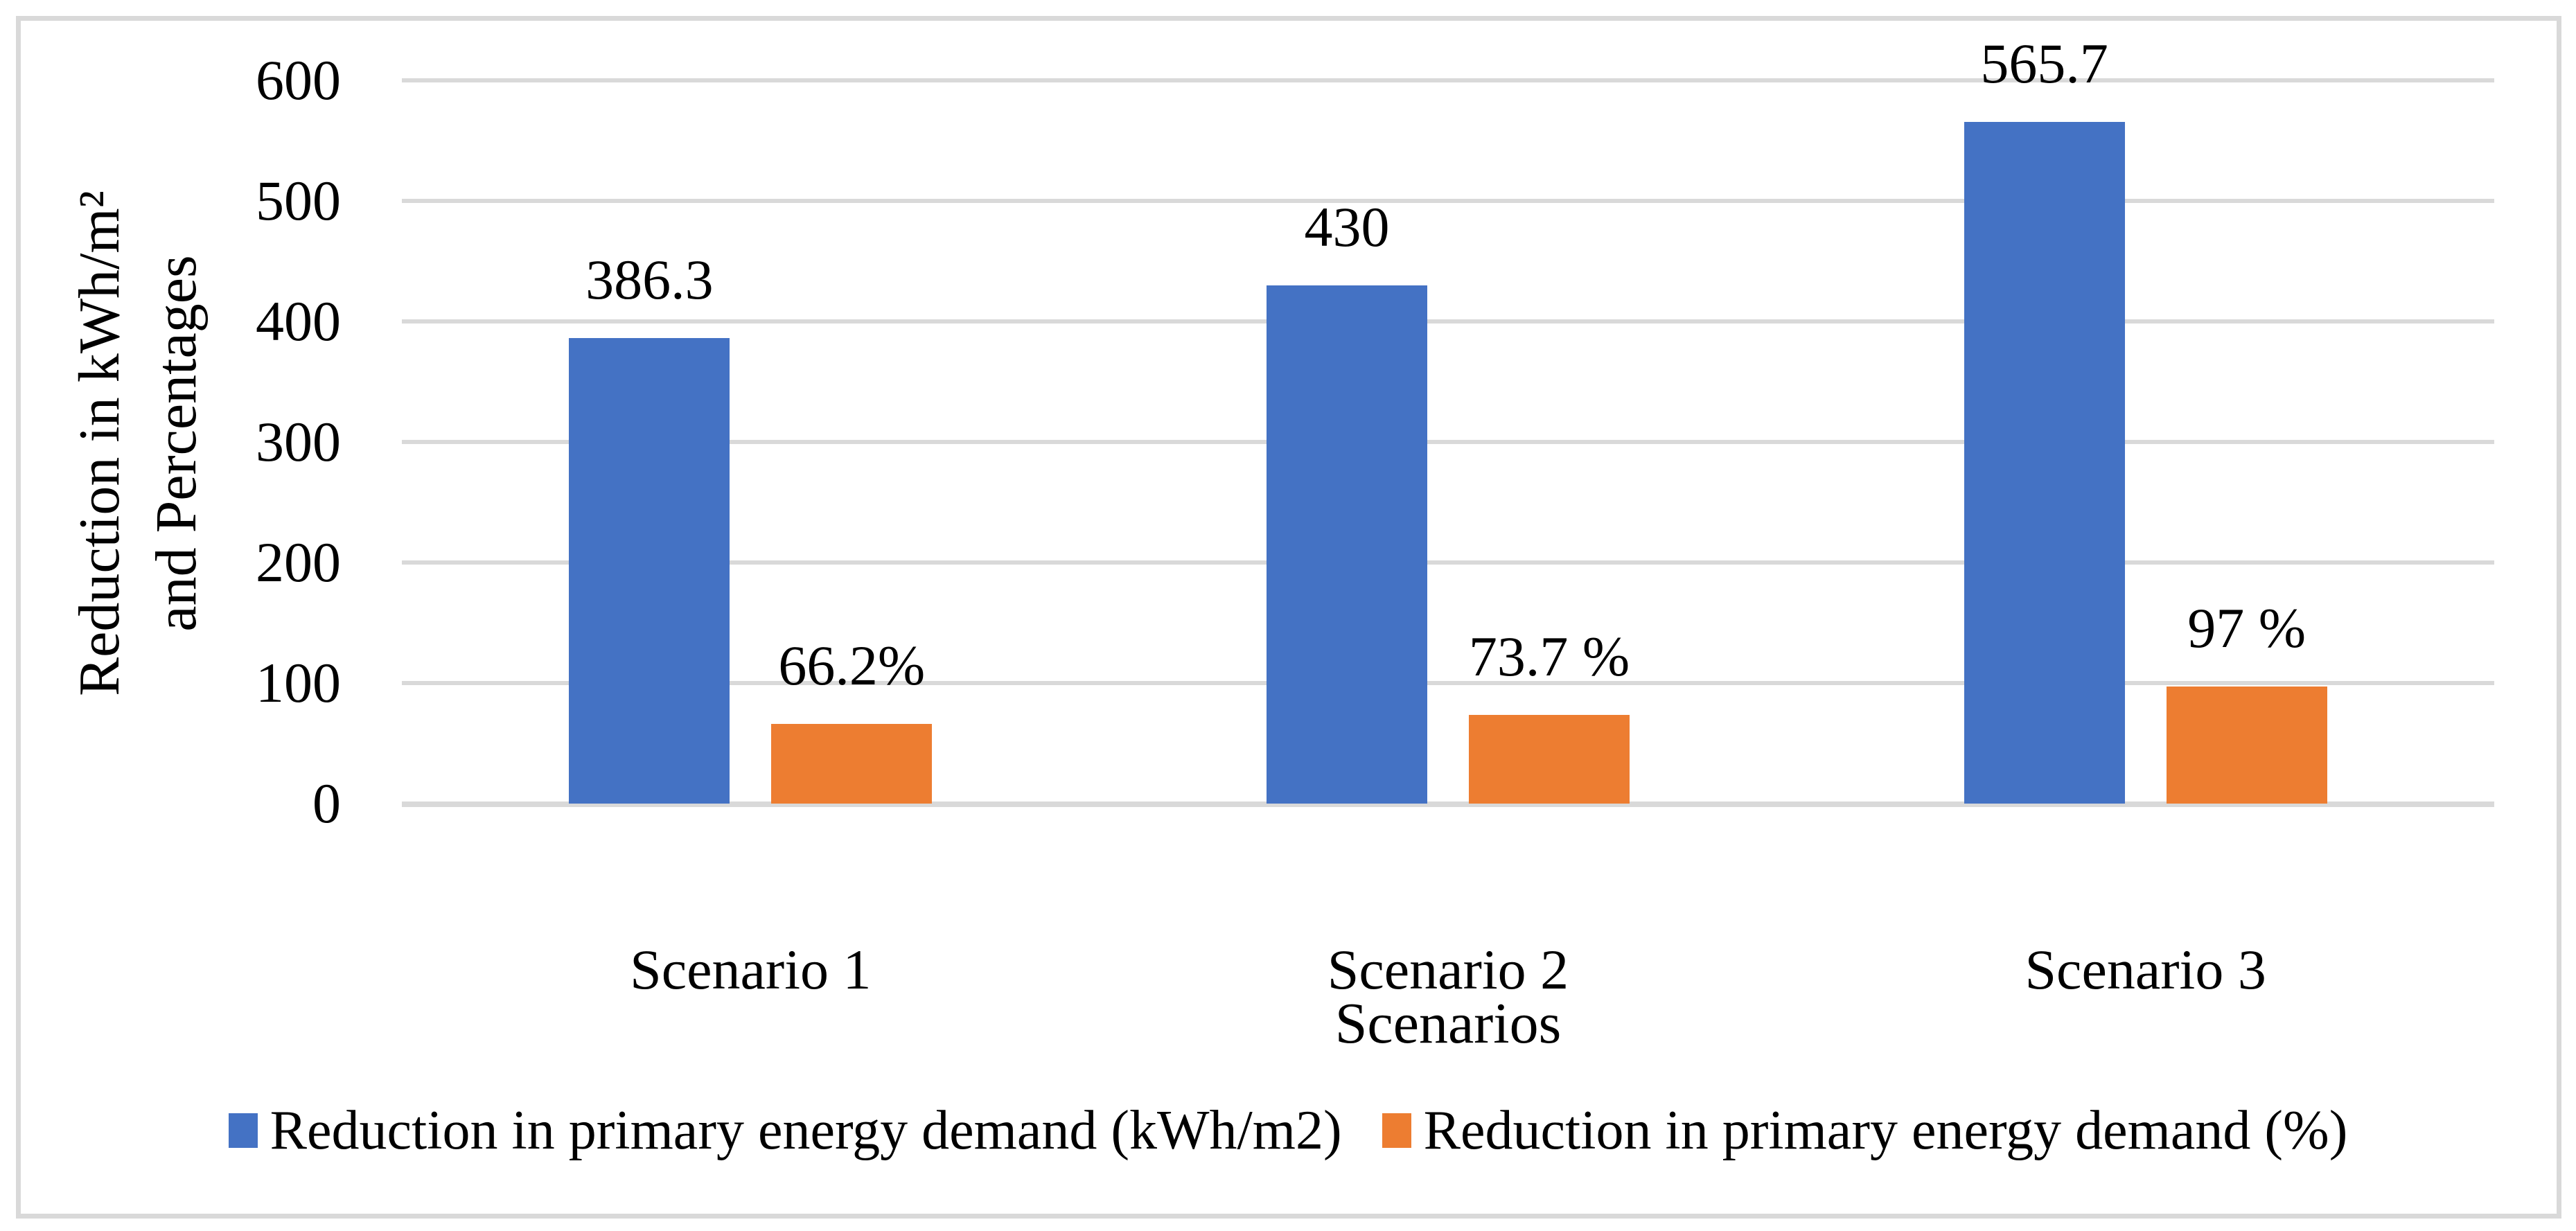 This screenshot has height=1231, width=2576. I want to click on value-label-kwh-scenario-1: 386.3, so click(649, 279).